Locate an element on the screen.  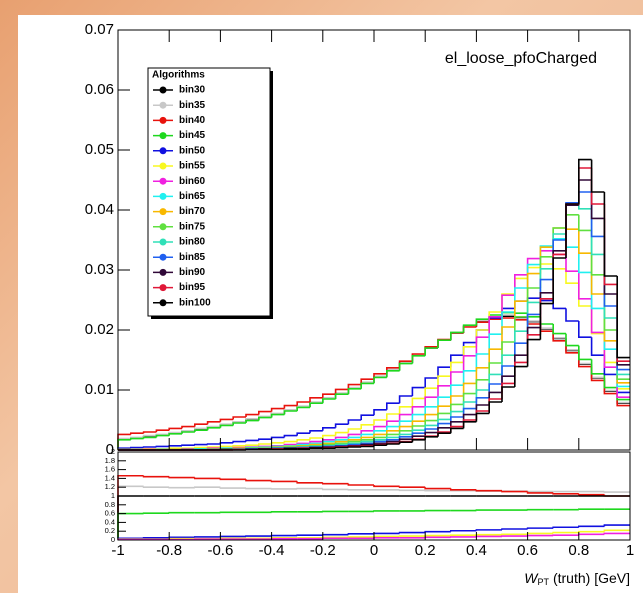
y-tick-label: 0.04 is located at coordinates (99, 209).